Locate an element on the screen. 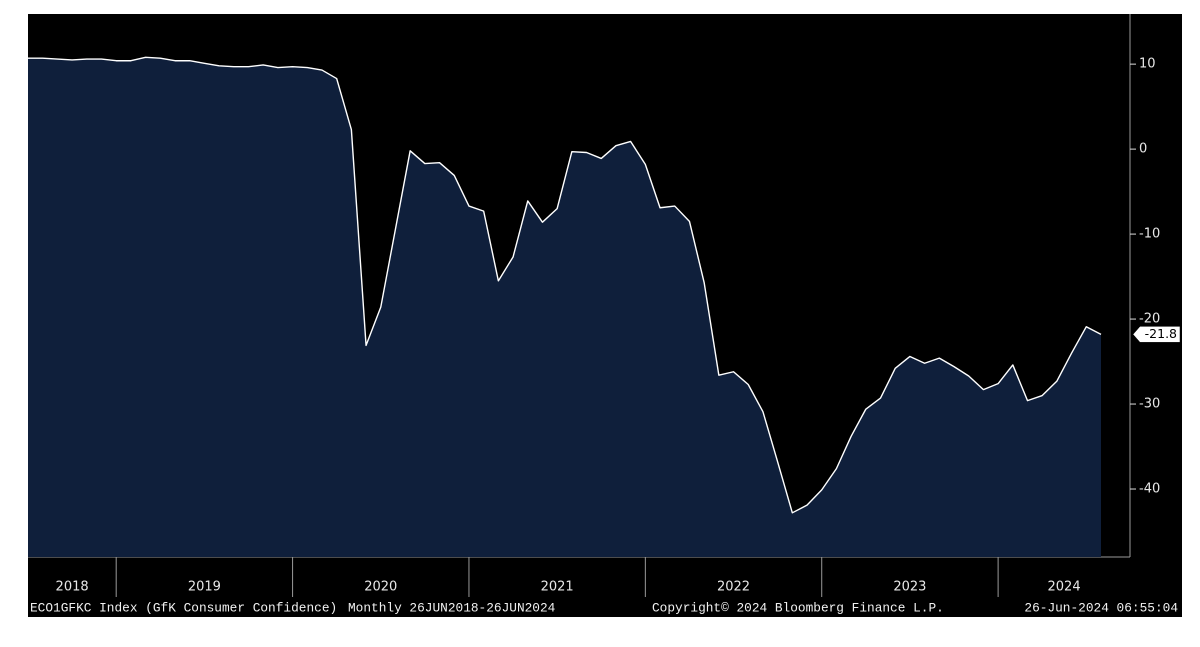 Image resolution: width=1200 pixels, height=647 pixels. y-tick-label: 10 is located at coordinates (1147, 64).